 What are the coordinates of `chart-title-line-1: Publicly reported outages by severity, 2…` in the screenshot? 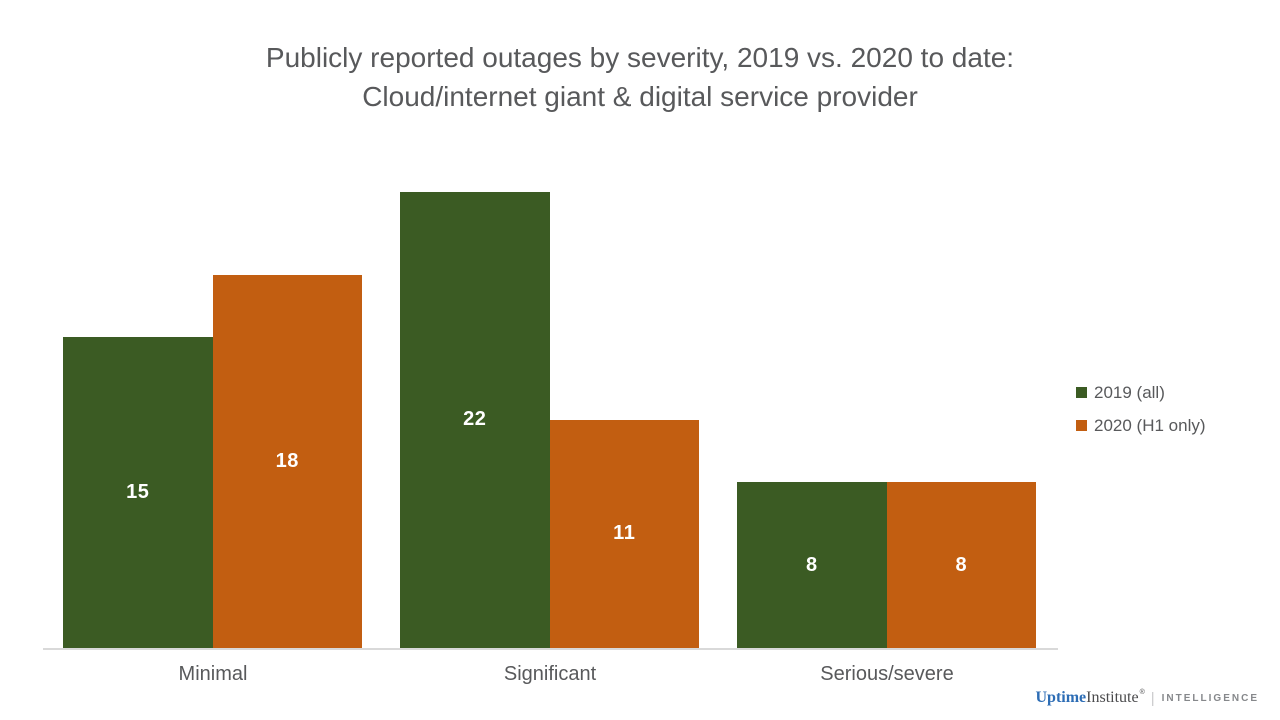 It's located at (640, 57).